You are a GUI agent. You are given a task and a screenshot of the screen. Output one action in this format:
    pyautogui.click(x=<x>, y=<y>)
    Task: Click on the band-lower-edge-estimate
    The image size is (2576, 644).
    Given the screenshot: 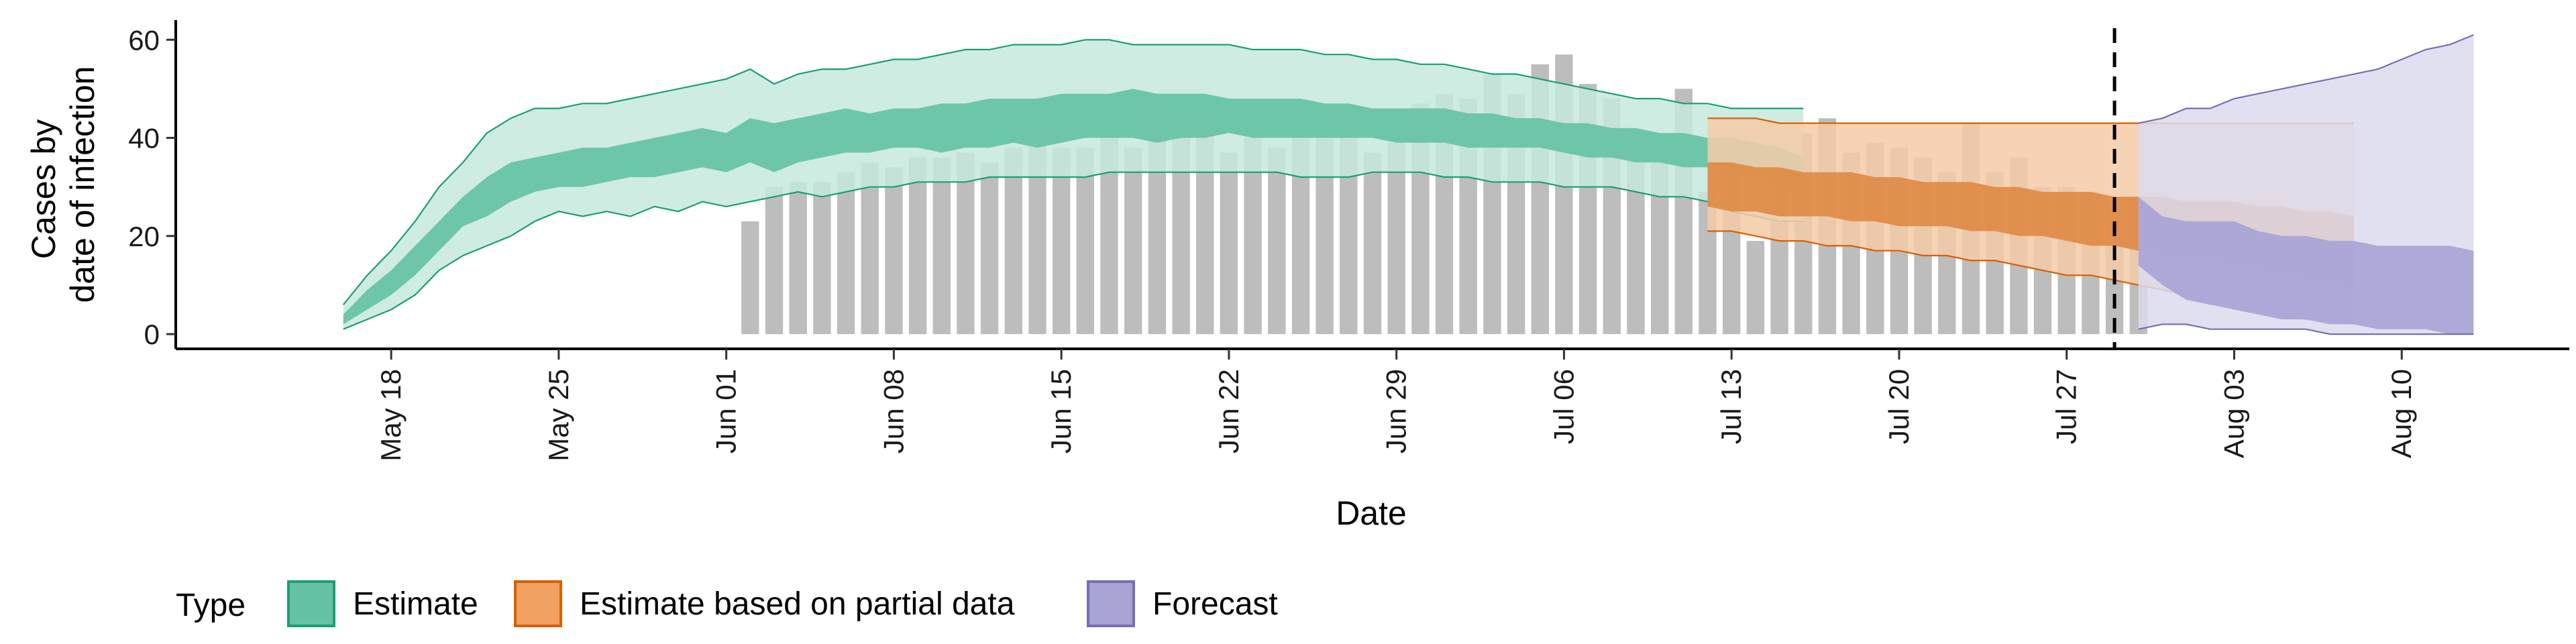 What is the action you would take?
    pyautogui.click(x=1073, y=250)
    